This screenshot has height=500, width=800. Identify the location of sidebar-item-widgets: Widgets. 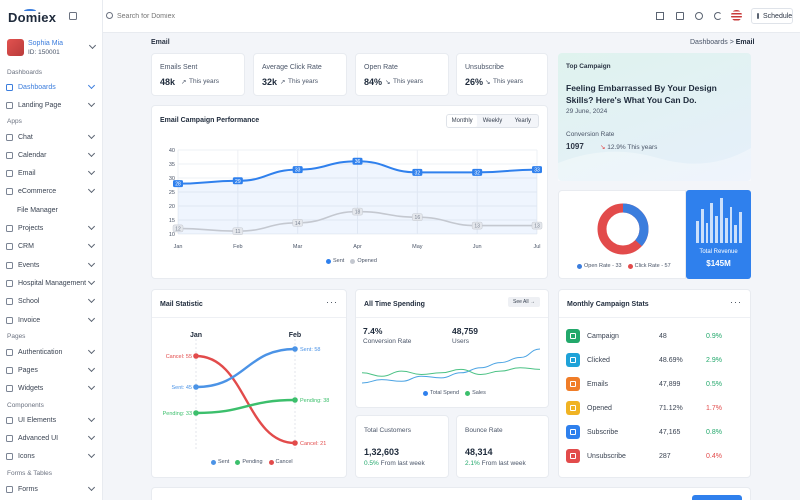
(51, 388).